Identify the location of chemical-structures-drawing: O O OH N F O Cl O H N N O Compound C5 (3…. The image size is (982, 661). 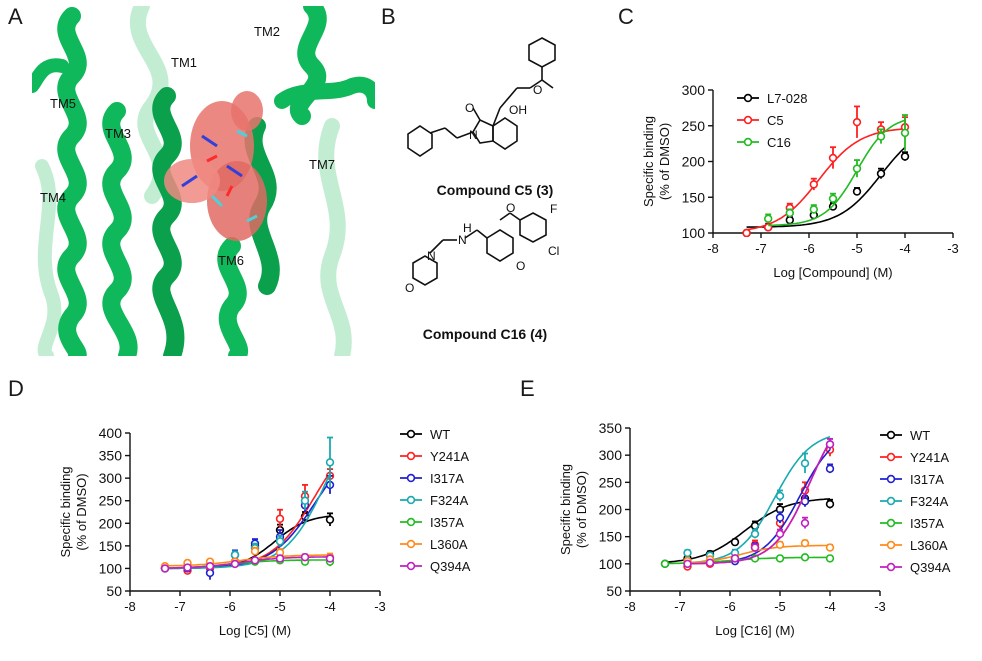
(482, 189).